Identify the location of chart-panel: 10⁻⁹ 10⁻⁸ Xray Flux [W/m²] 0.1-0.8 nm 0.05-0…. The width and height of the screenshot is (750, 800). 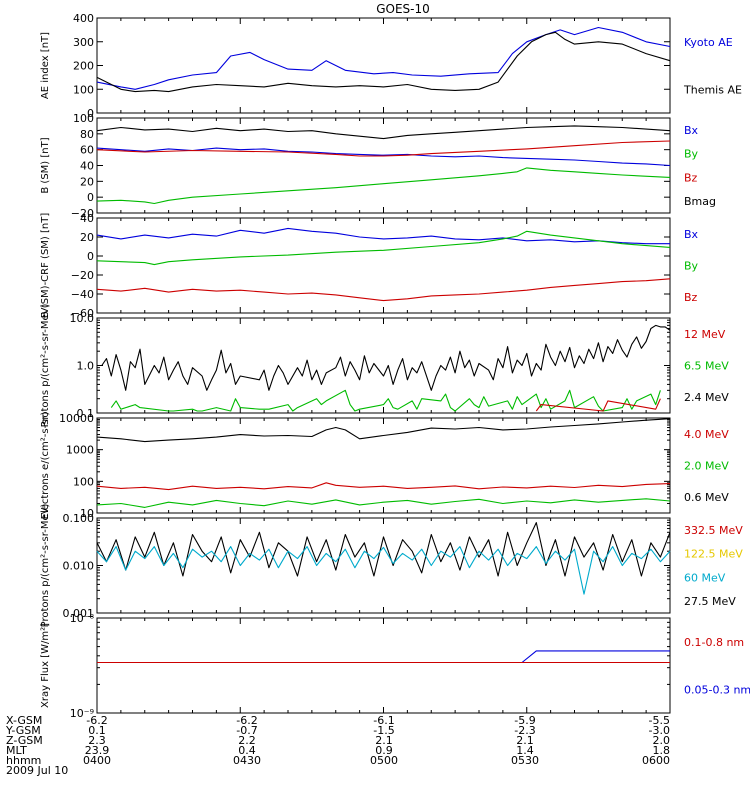
(395, 666).